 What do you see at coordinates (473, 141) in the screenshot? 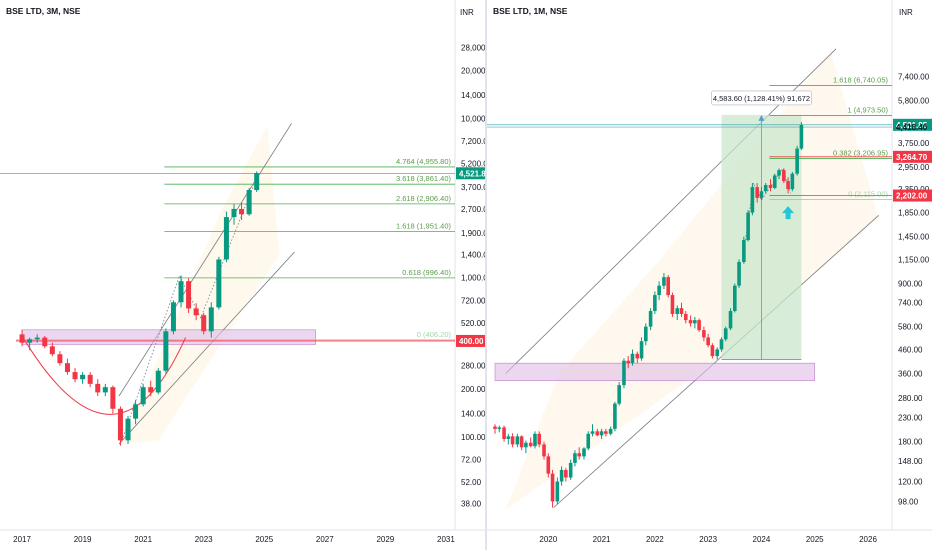
I see `price-tick-label: 7,200.00` at bounding box center [473, 141].